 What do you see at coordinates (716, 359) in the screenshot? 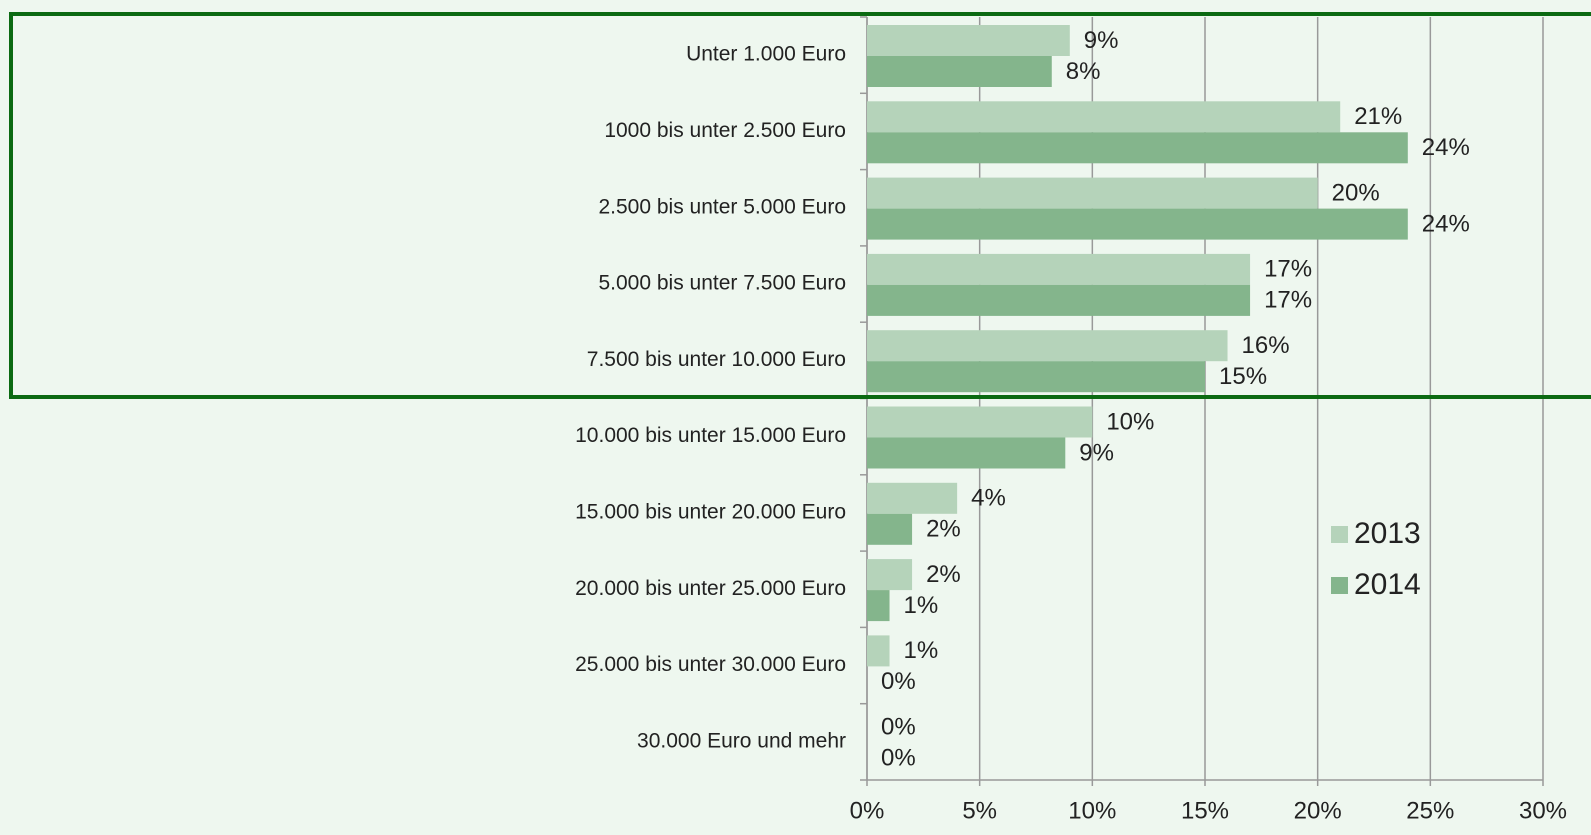
I see `category-label: 7.500 bis unter 10.000 Euro` at bounding box center [716, 359].